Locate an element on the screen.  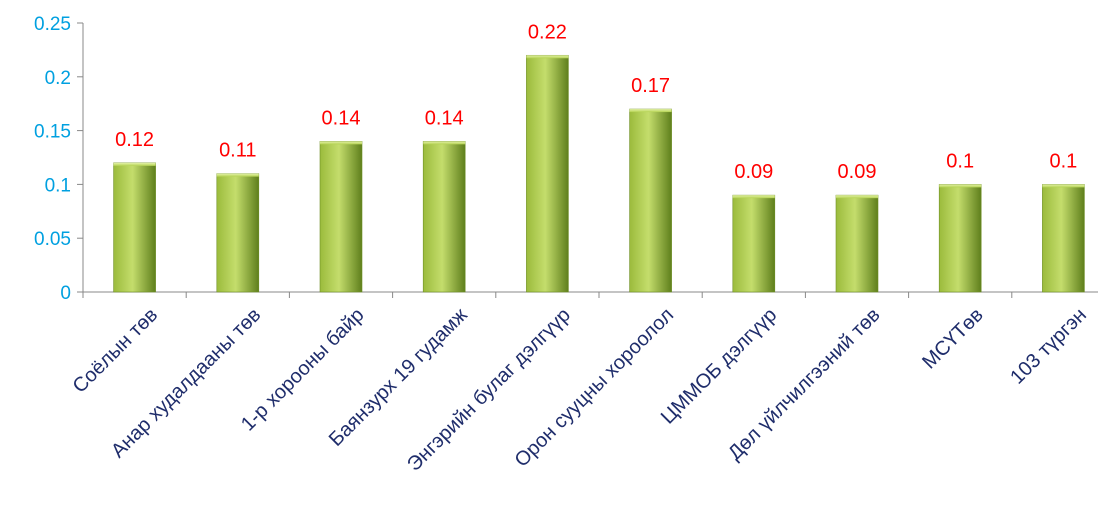
x-tick-label: Соёлын төв is located at coordinates (116, 351).